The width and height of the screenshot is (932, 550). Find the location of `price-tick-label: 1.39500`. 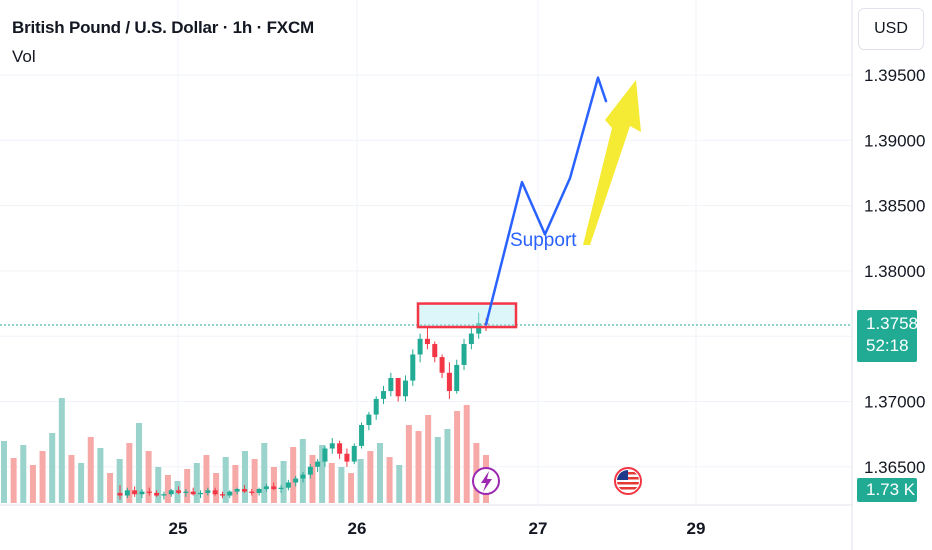

price-tick-label: 1.39500 is located at coordinates (894, 75).